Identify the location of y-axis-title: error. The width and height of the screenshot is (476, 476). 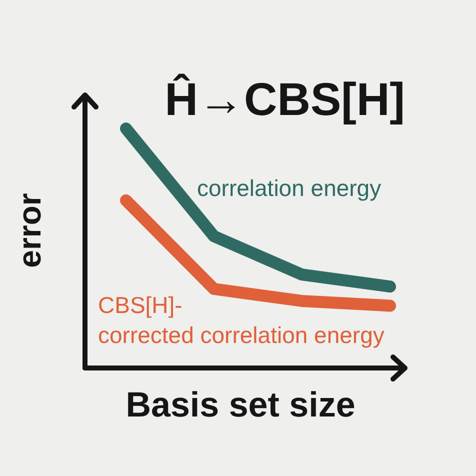
(30, 230).